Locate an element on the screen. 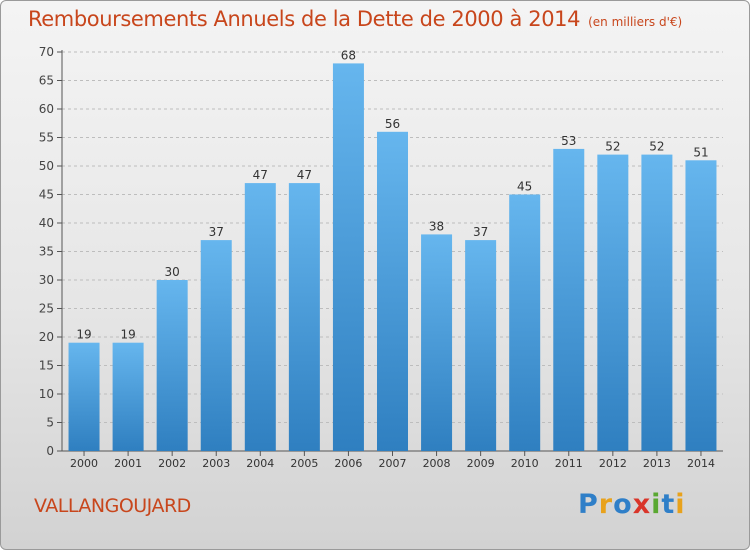 This screenshot has width=750, height=550. x-tick-label: 2004 is located at coordinates (260, 463).